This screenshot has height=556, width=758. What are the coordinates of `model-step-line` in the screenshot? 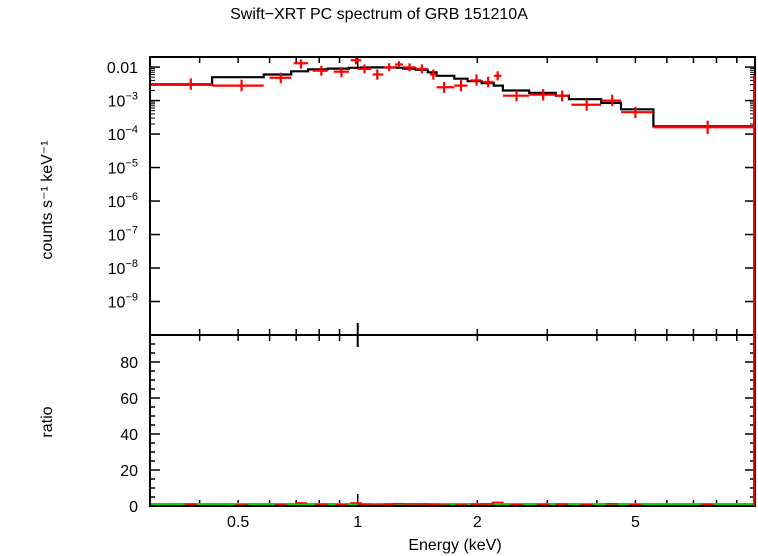 It's located at (452, 97).